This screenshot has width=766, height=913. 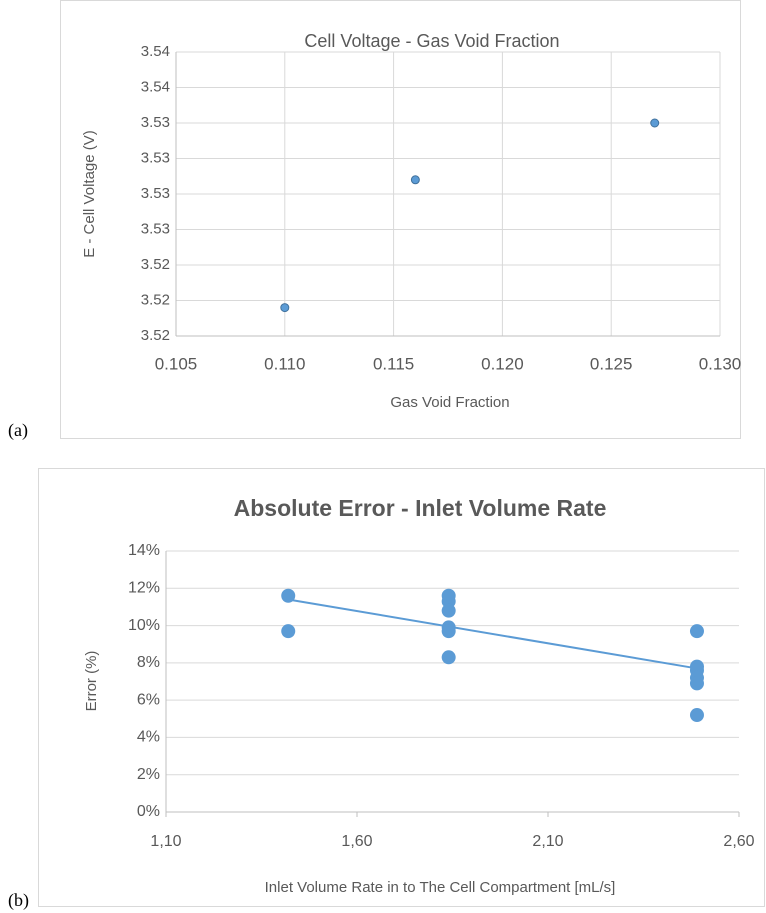 What do you see at coordinates (547, 841) in the screenshot?
I see `x-tick-label: 2,10` at bounding box center [547, 841].